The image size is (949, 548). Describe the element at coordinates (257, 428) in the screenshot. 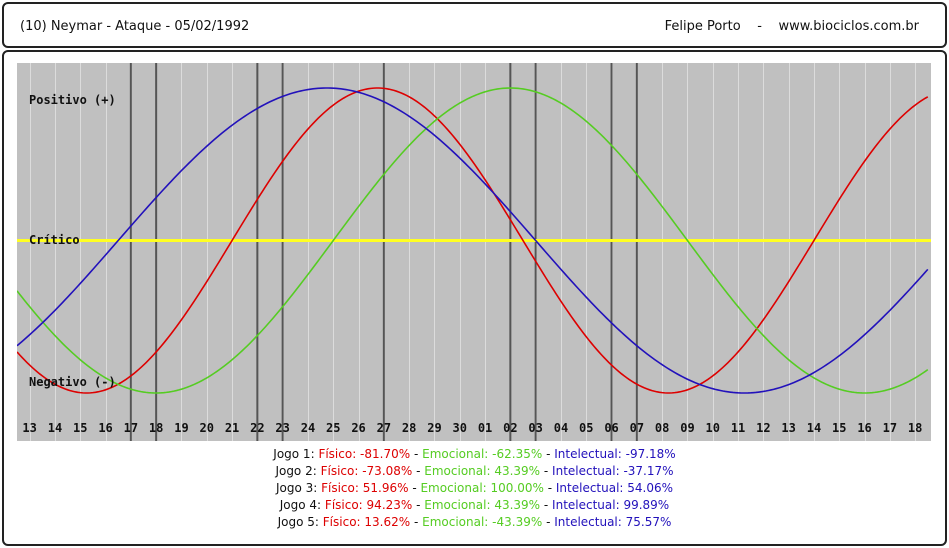

I see `x-tick-label: 22` at that location.